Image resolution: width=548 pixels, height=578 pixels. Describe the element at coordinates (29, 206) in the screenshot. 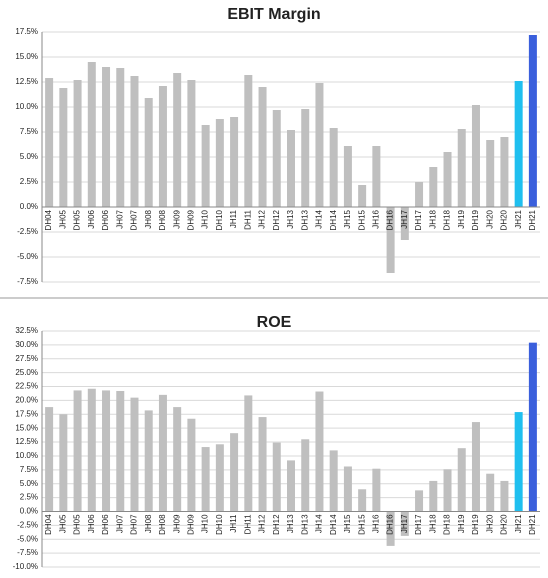

I see `y-tick-label: 0.0%` at that location.